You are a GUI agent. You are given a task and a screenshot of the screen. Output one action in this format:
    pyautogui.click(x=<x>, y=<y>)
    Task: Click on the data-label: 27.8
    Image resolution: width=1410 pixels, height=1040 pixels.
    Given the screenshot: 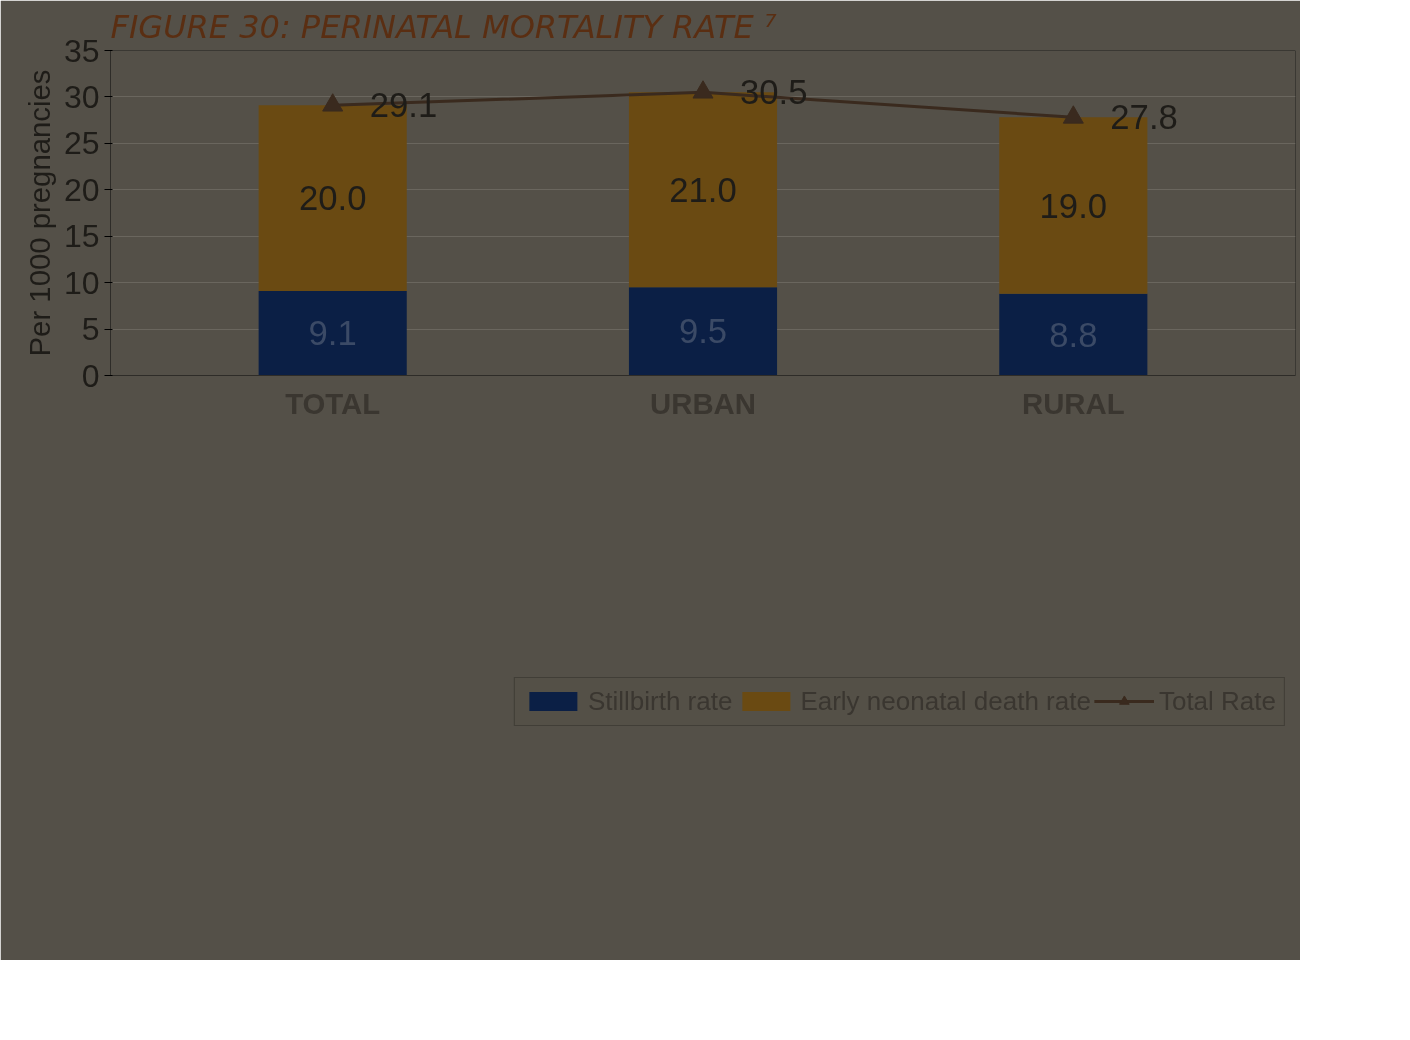 What is the action you would take?
    pyautogui.click(x=1144, y=117)
    